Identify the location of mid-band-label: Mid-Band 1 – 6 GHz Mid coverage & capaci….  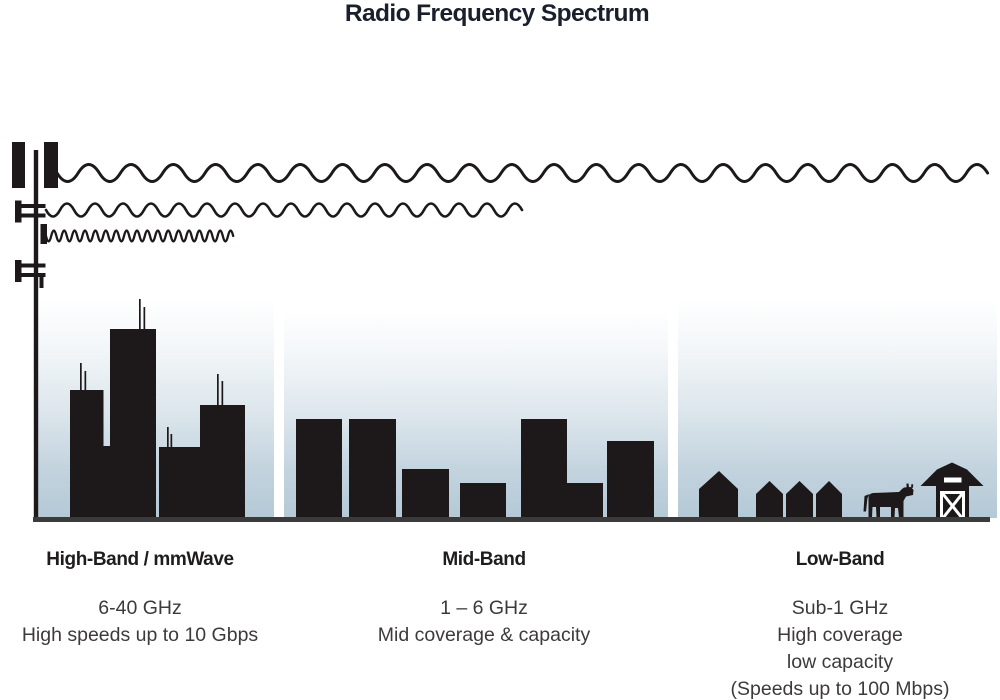
(484, 599).